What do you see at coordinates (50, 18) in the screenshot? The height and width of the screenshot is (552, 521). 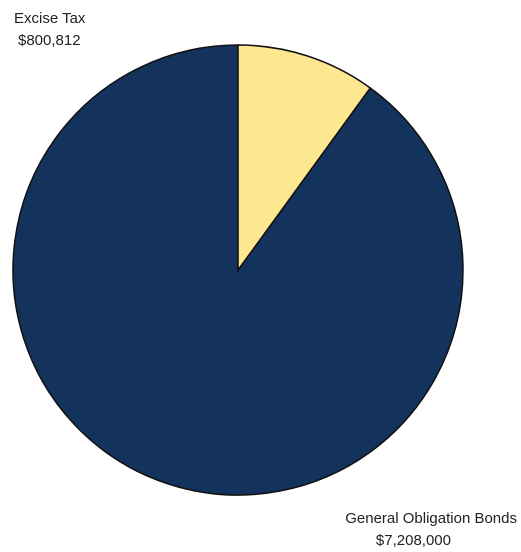 I see `label-excise-tax-name: Excise Tax` at bounding box center [50, 18].